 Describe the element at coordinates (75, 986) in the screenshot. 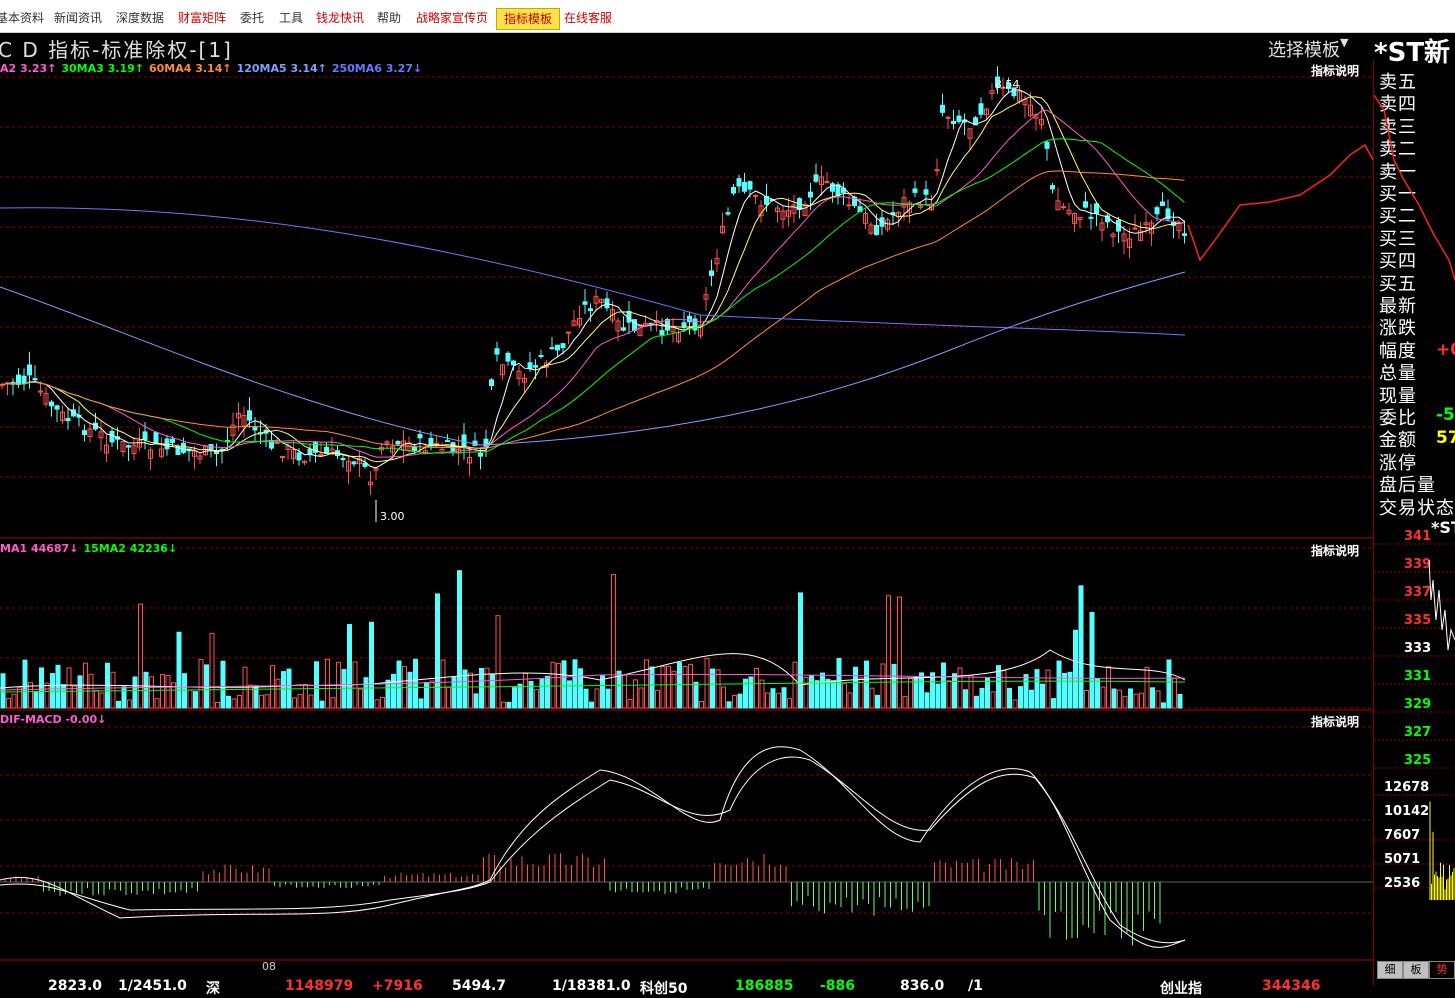

I see `status-item: 2823.0` at that location.